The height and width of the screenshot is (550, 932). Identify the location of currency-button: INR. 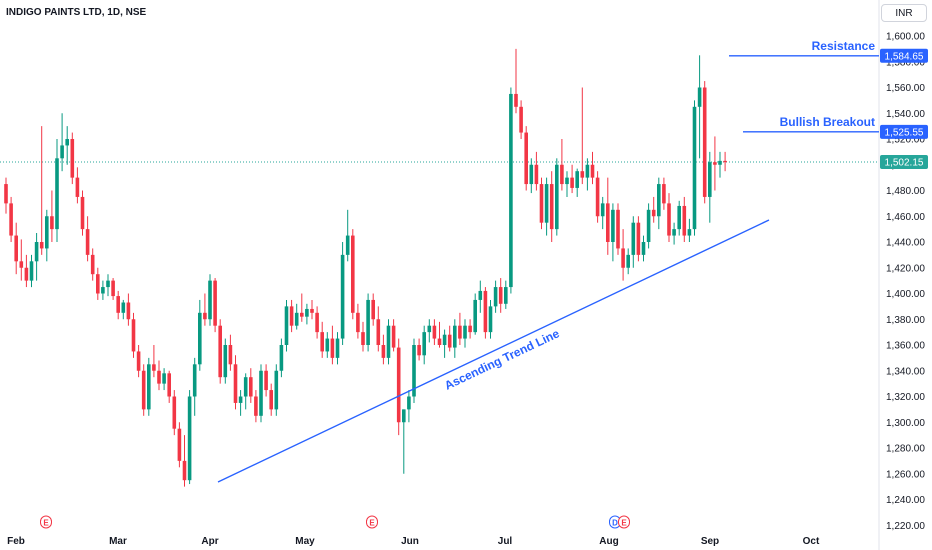
(904, 13).